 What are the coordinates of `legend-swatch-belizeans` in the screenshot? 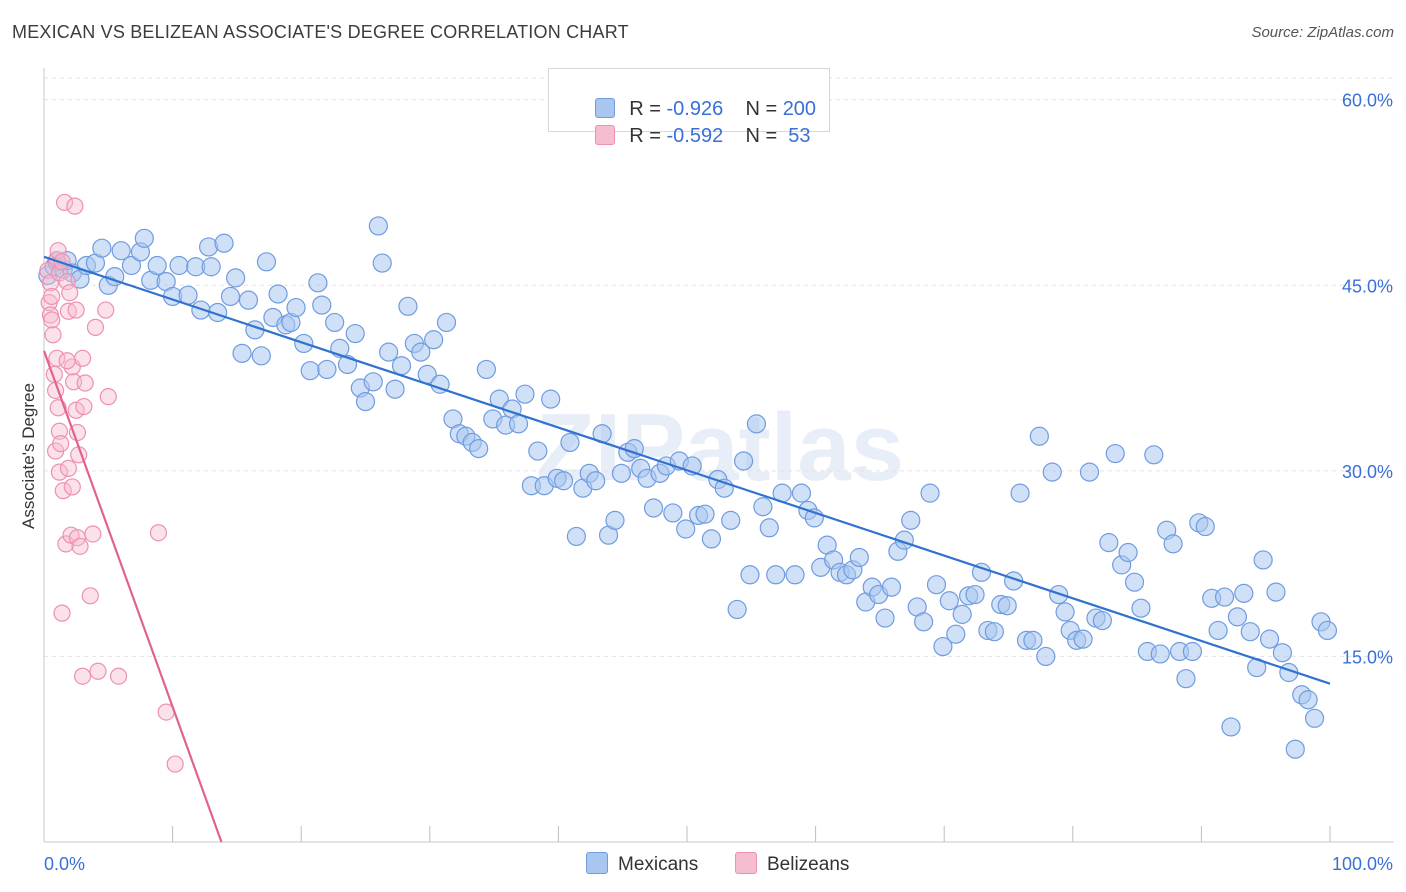 It's located at (605, 135).